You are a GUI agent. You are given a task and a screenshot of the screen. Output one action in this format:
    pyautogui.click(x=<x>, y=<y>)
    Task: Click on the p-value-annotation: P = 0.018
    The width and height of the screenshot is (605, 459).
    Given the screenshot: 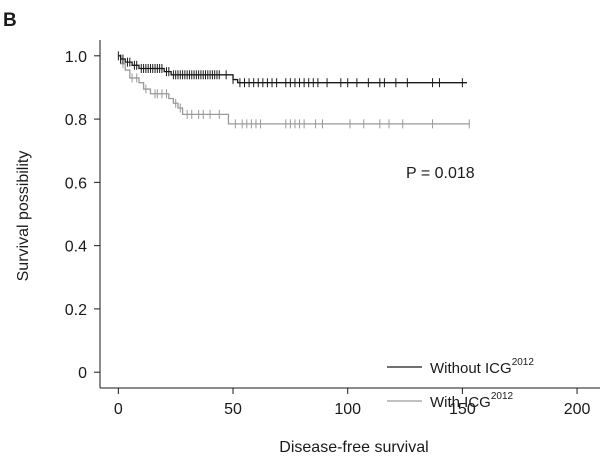 What is the action you would take?
    pyautogui.click(x=440, y=173)
    